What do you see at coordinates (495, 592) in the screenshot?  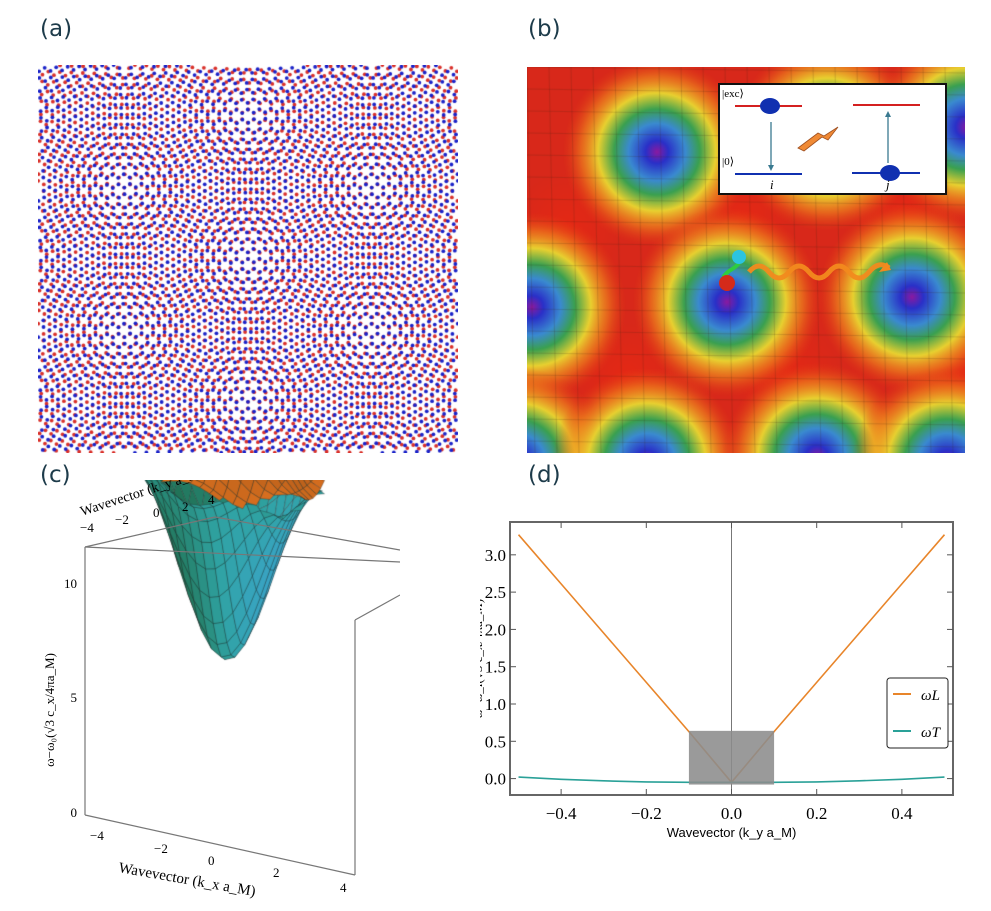 I see `y-tick-label: 2.5` at bounding box center [495, 592].